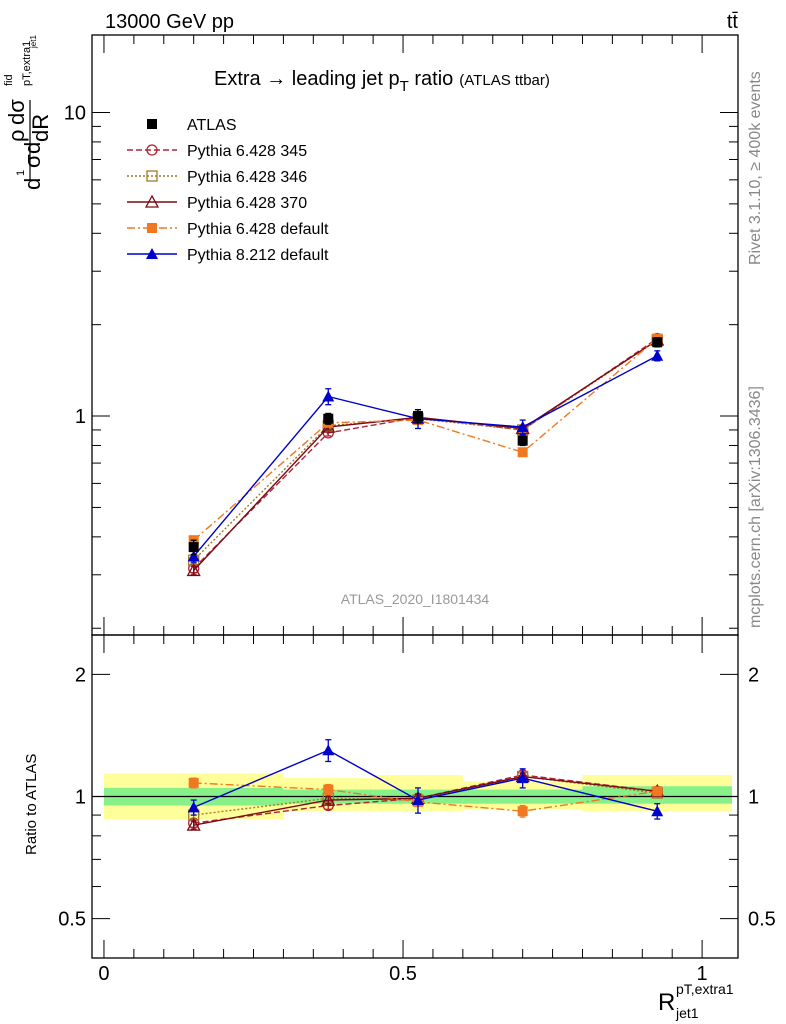 This screenshot has height=1024, width=786. Describe the element at coordinates (307, 79) in the screenshot. I see `title-main: Extra → leading jet p` at that location.